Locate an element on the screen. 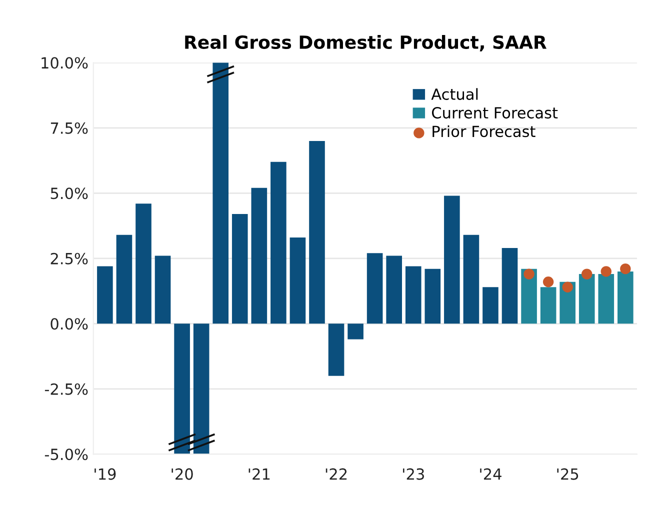 The height and width of the screenshot is (522, 667). x-tick-label: '22 is located at coordinates (336, 474).